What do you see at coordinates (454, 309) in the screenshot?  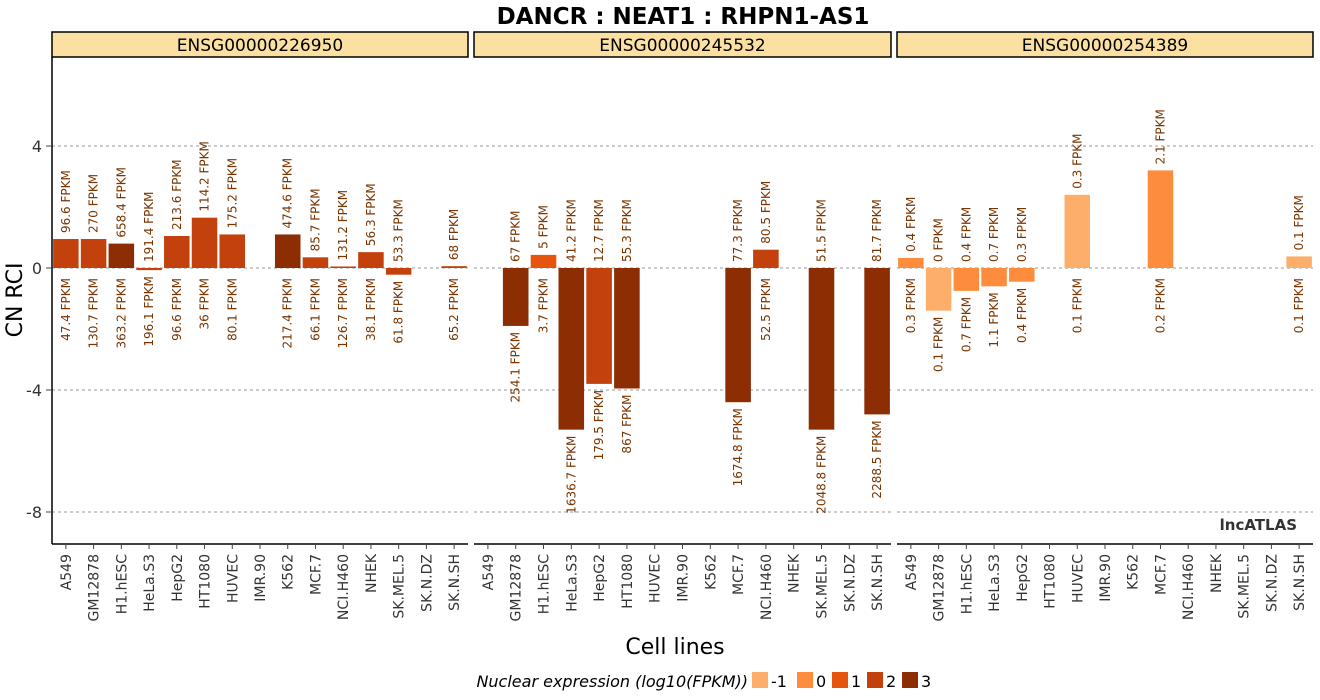 I see `bar-label-bottom: 65.2 FPKM` at bounding box center [454, 309].